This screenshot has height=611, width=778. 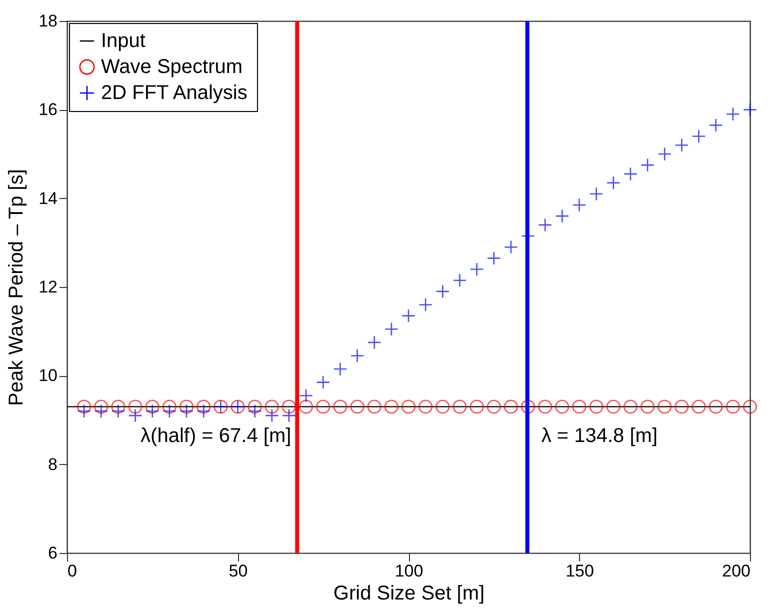 What do you see at coordinates (238, 571) in the screenshot?
I see `x-tick-label: 50` at bounding box center [238, 571].